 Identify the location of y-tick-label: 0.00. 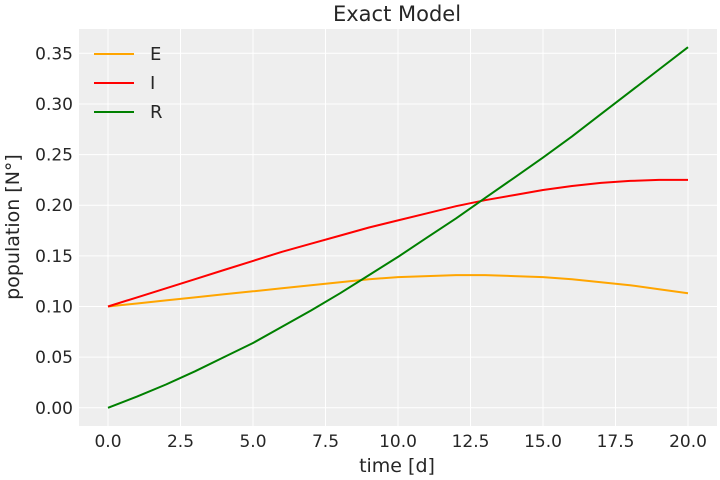
(54, 409).